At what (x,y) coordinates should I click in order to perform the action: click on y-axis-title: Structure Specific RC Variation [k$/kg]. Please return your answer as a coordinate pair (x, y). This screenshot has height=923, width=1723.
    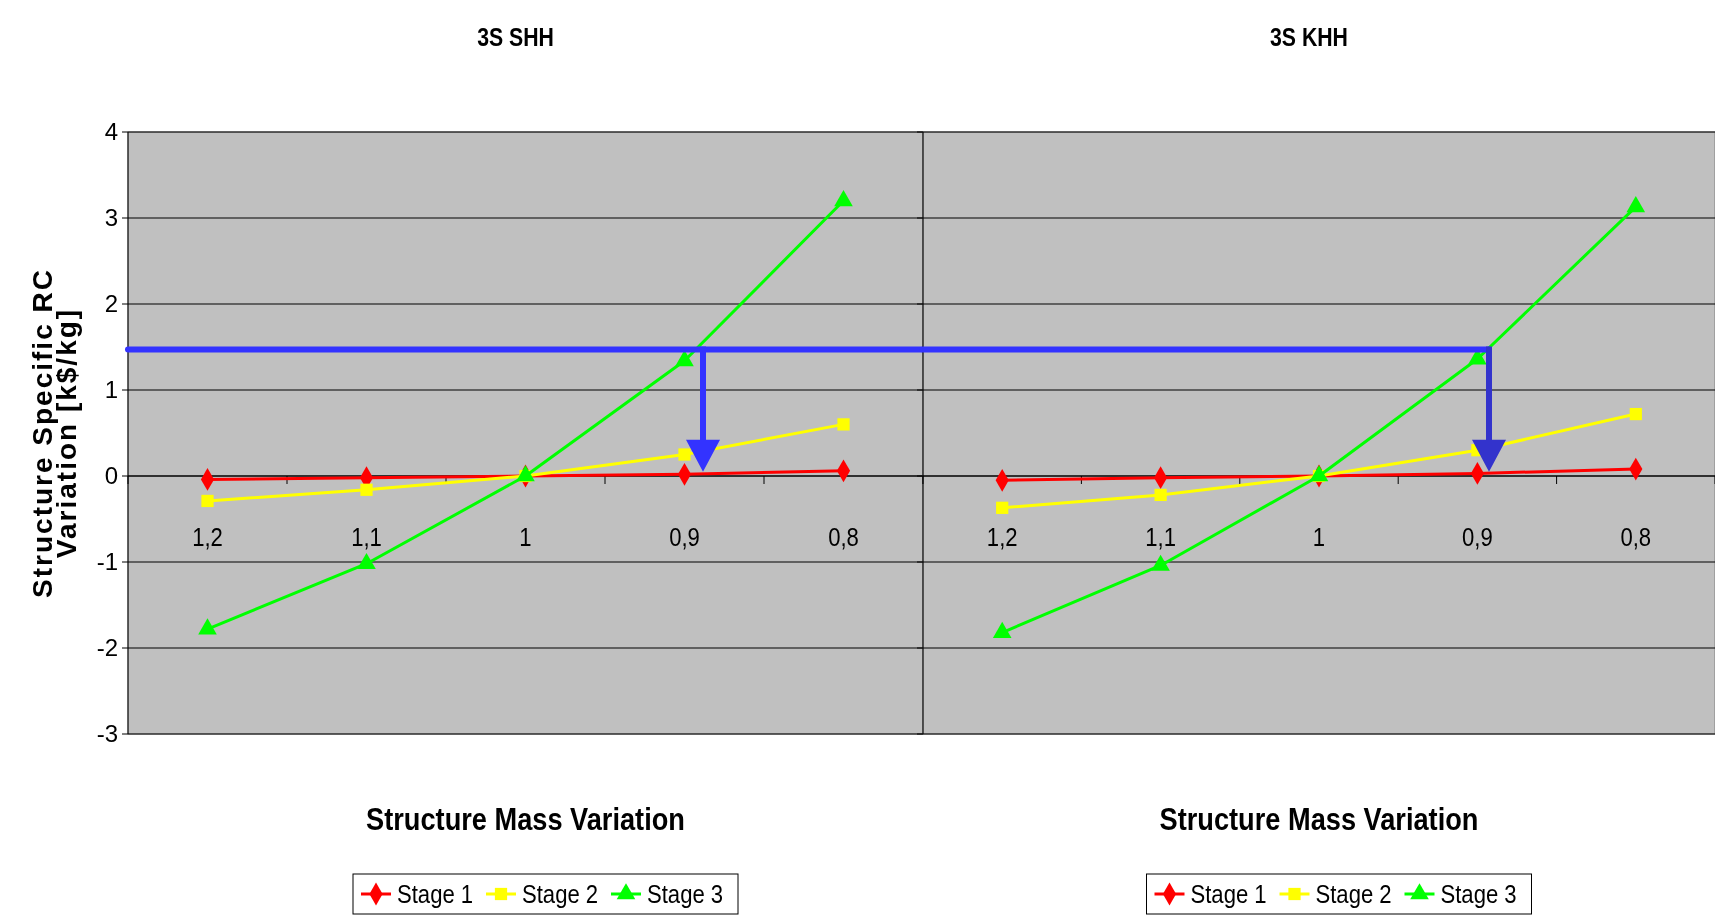
    Looking at the image, I should click on (54, 433).